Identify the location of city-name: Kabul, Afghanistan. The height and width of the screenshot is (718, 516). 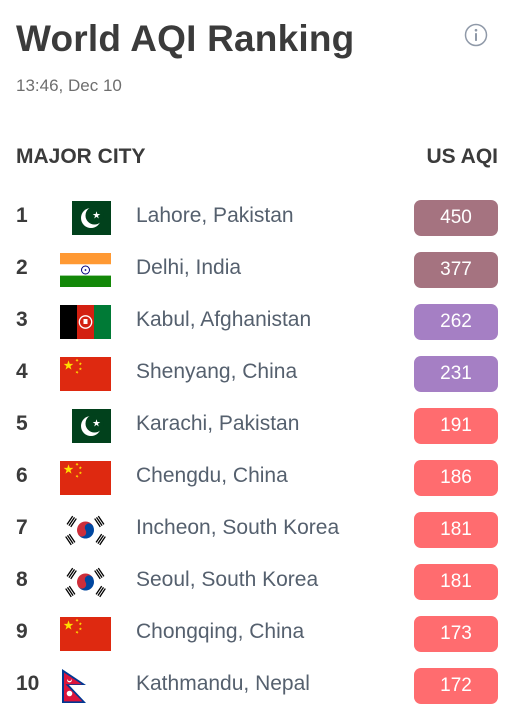
(224, 319).